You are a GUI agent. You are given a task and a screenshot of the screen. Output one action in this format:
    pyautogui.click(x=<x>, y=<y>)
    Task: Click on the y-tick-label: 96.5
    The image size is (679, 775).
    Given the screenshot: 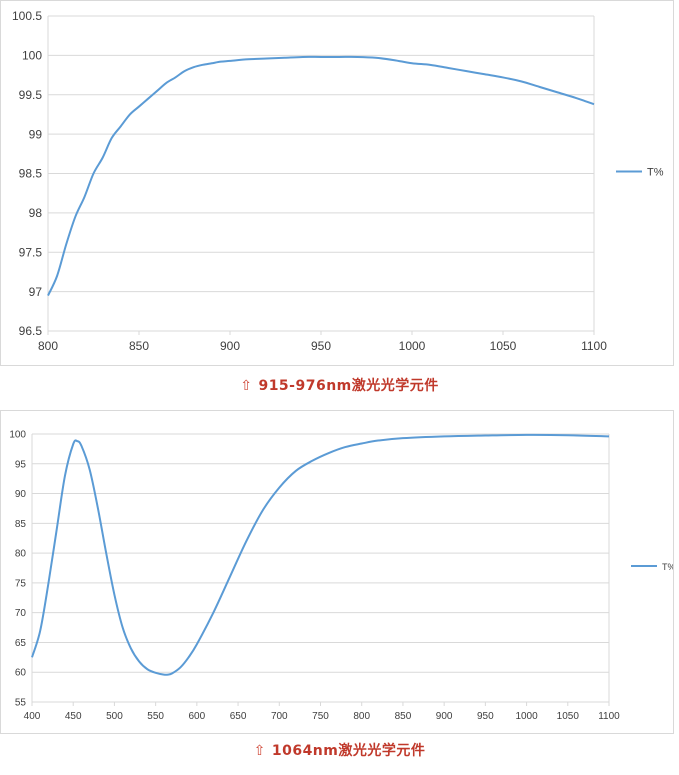 What is the action you would take?
    pyautogui.click(x=31, y=331)
    